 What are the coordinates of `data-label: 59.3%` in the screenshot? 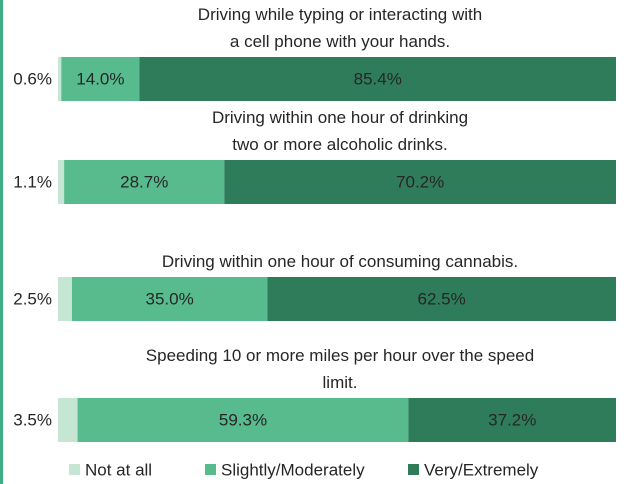 It's located at (243, 419).